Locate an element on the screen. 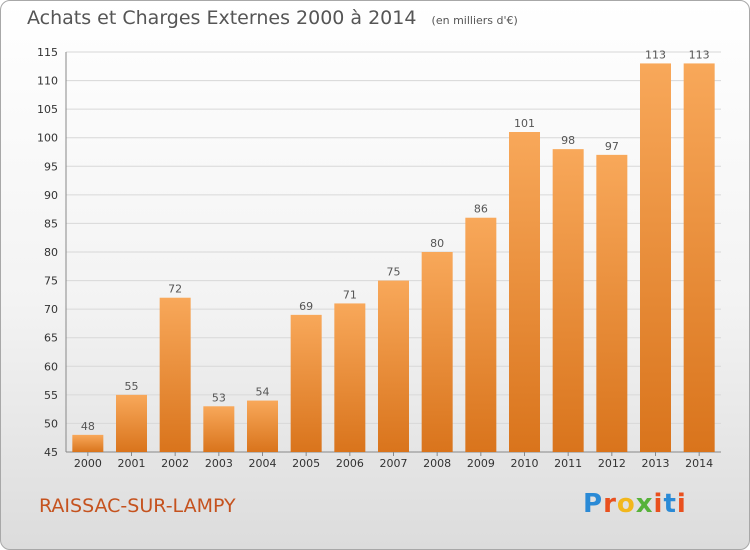  bar-2005 is located at coordinates (306, 383).